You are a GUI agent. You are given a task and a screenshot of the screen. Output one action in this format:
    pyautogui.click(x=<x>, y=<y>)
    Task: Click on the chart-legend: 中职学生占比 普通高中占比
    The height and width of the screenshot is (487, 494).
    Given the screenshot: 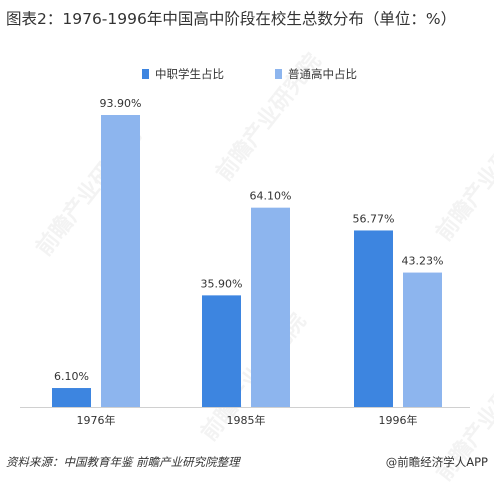 What is the action you would take?
    pyautogui.click(x=247, y=75)
    